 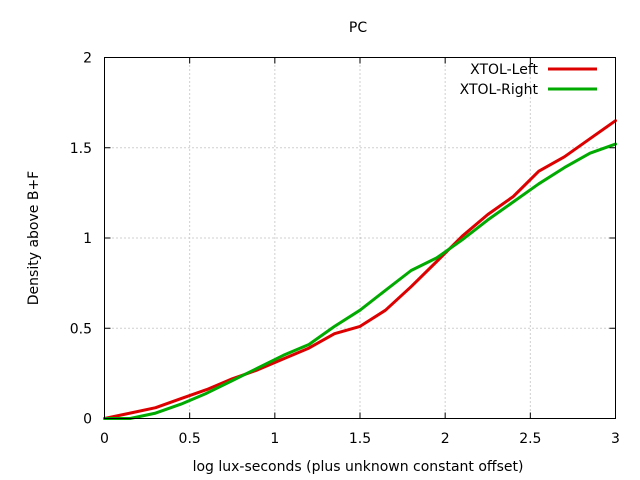 I want to click on x-tick-label: 1.5, so click(x=360, y=439).